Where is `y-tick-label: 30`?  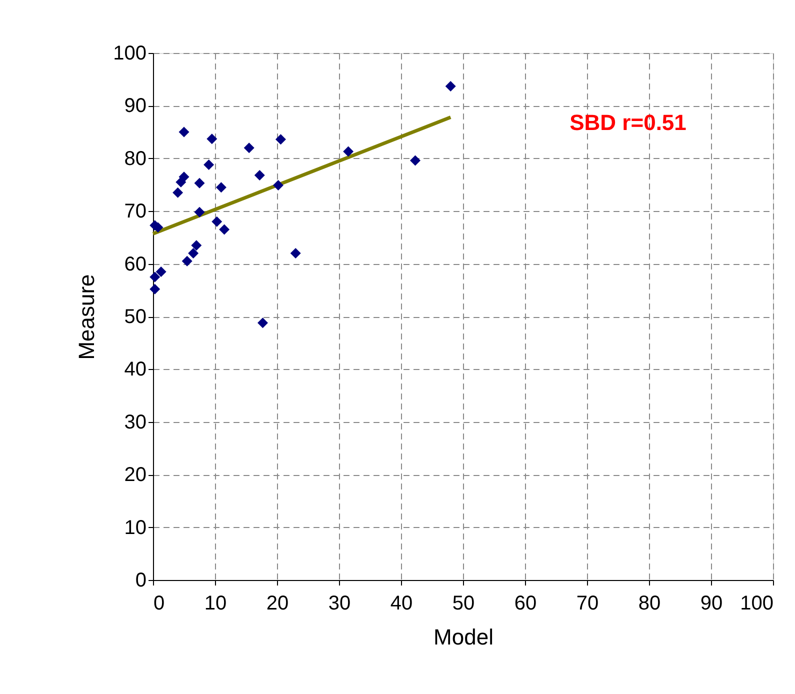 y-tick-label: 30 is located at coordinates (135, 422).